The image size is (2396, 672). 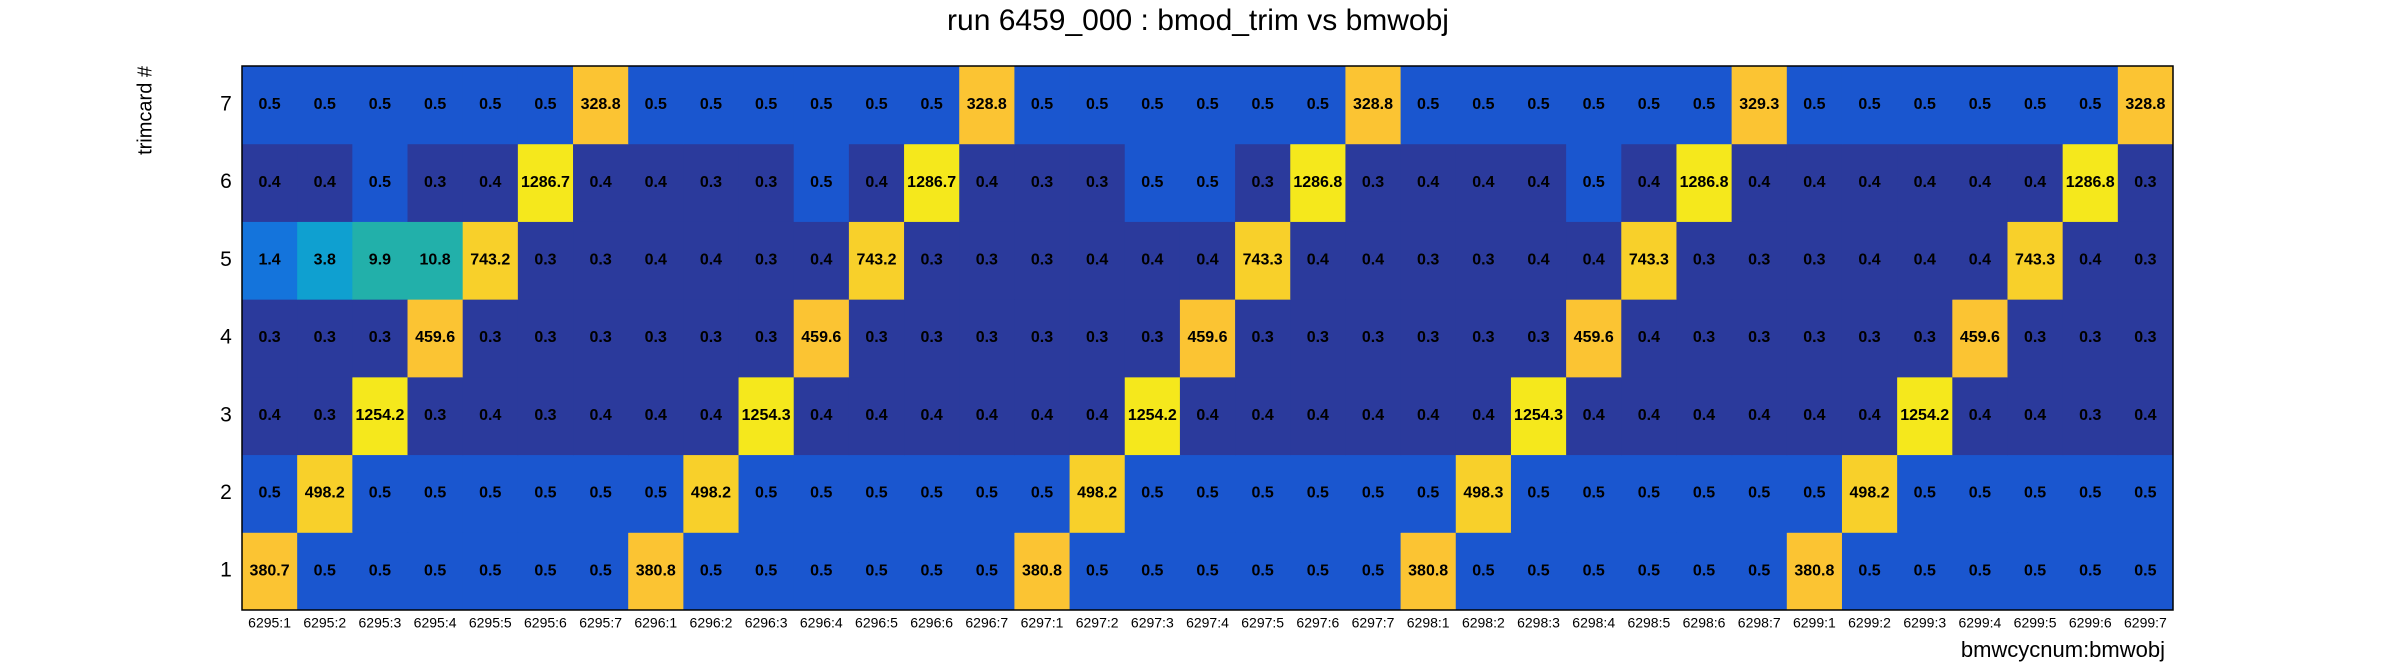 What do you see at coordinates (2063, 649) in the screenshot?
I see `x-axis-label: bmwcycnum:bmwobj` at bounding box center [2063, 649].